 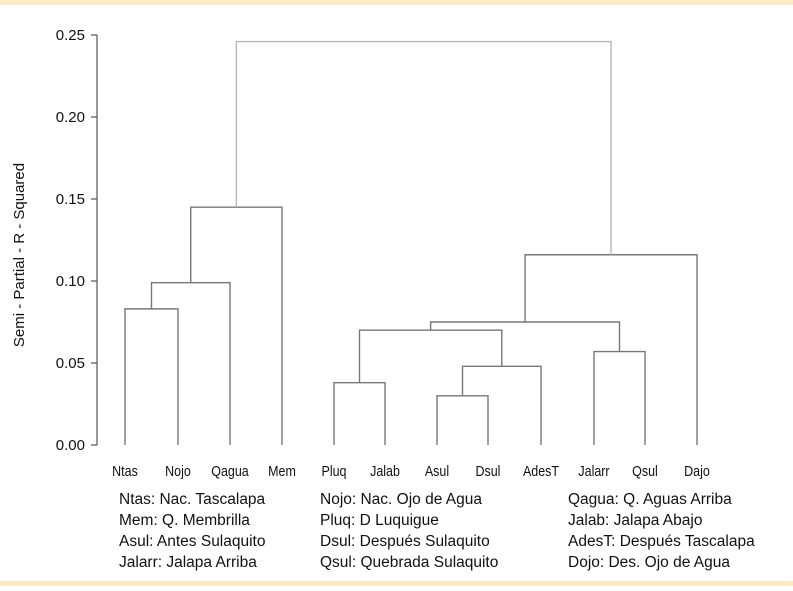 What do you see at coordinates (125, 471) in the screenshot?
I see `leaf-label: Ntas` at bounding box center [125, 471].